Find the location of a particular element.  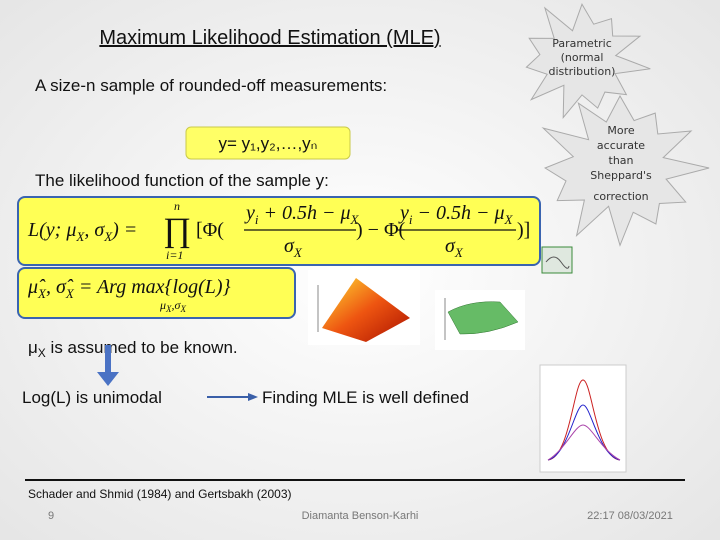

icon is located at coordinates (557, 260).